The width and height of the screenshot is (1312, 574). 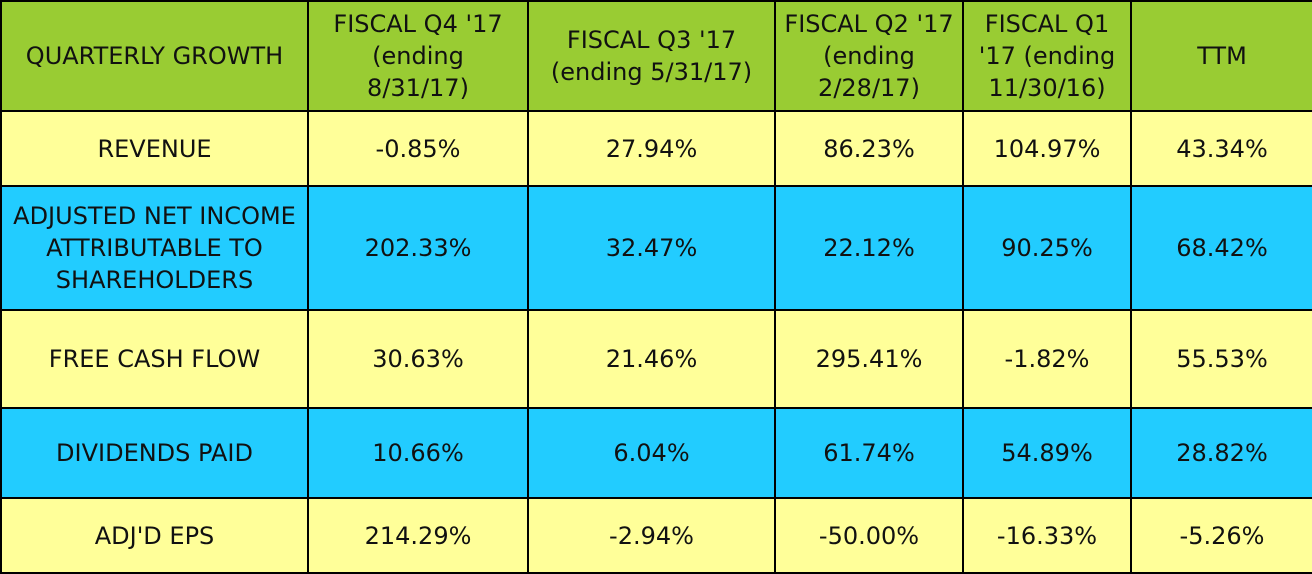 What do you see at coordinates (154, 56) in the screenshot?
I see `header-cell-quarterly-growth: QUARTERLY GROWTH` at bounding box center [154, 56].